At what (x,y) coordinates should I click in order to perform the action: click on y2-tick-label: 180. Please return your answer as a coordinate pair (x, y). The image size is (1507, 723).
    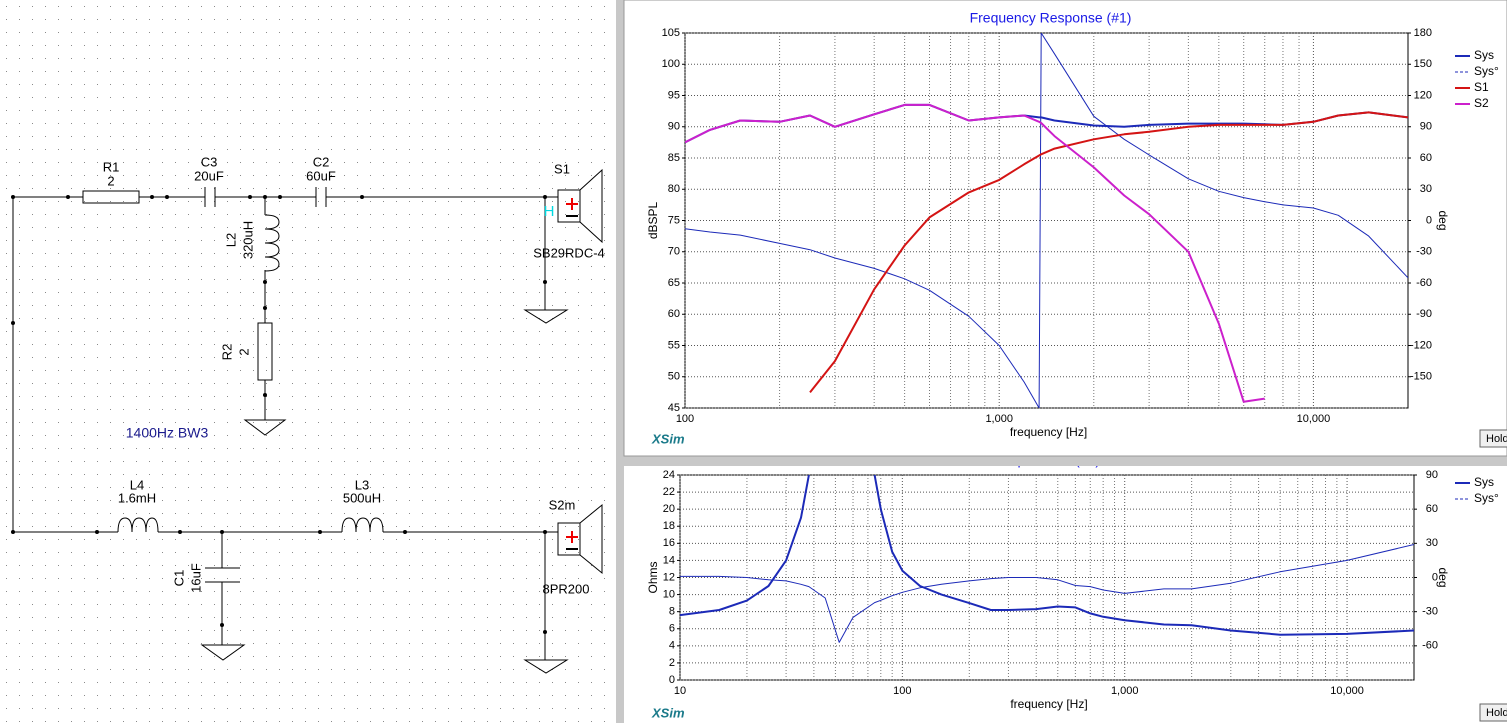
    Looking at the image, I should click on (1423, 33).